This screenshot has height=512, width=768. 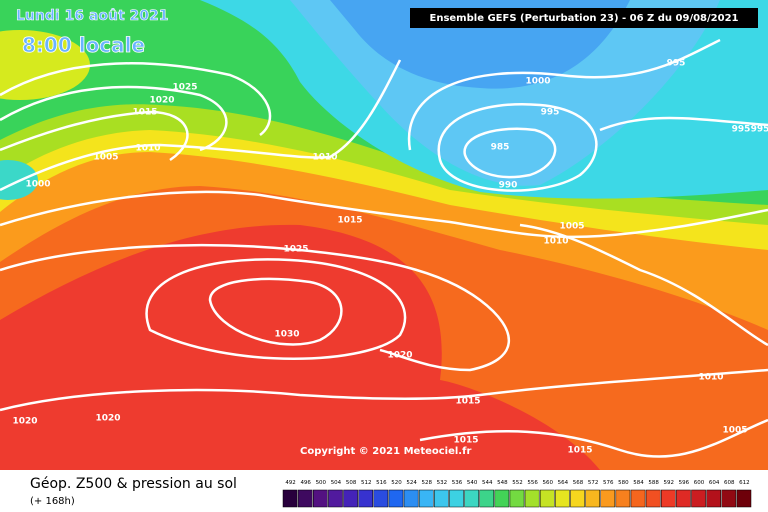 What do you see at coordinates (532, 483) in the screenshot?
I see `legend-tick: 556` at bounding box center [532, 483].